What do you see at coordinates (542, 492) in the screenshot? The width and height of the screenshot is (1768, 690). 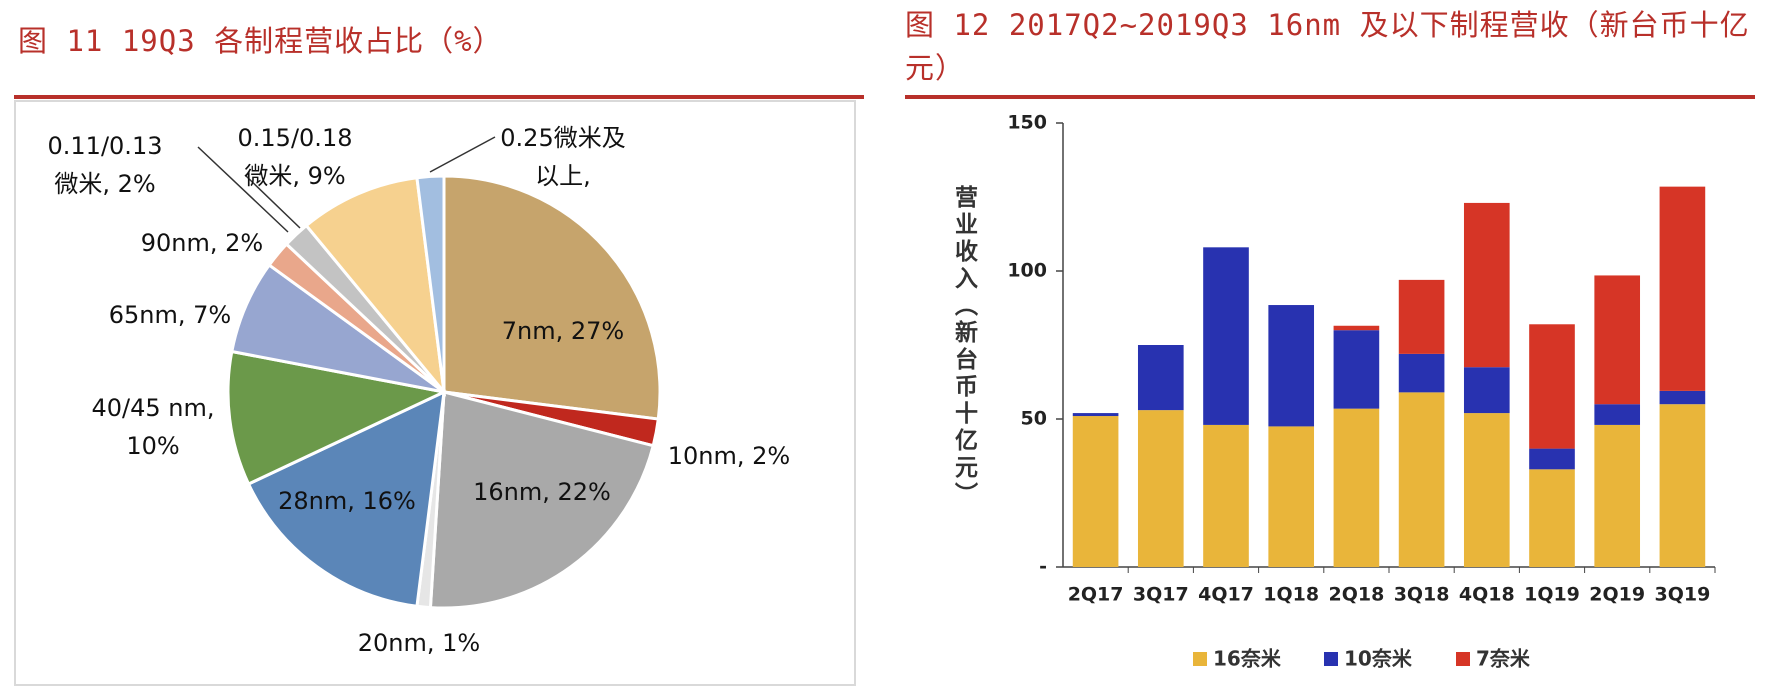 I see `slice-label: 16nm, 22%` at bounding box center [542, 492].